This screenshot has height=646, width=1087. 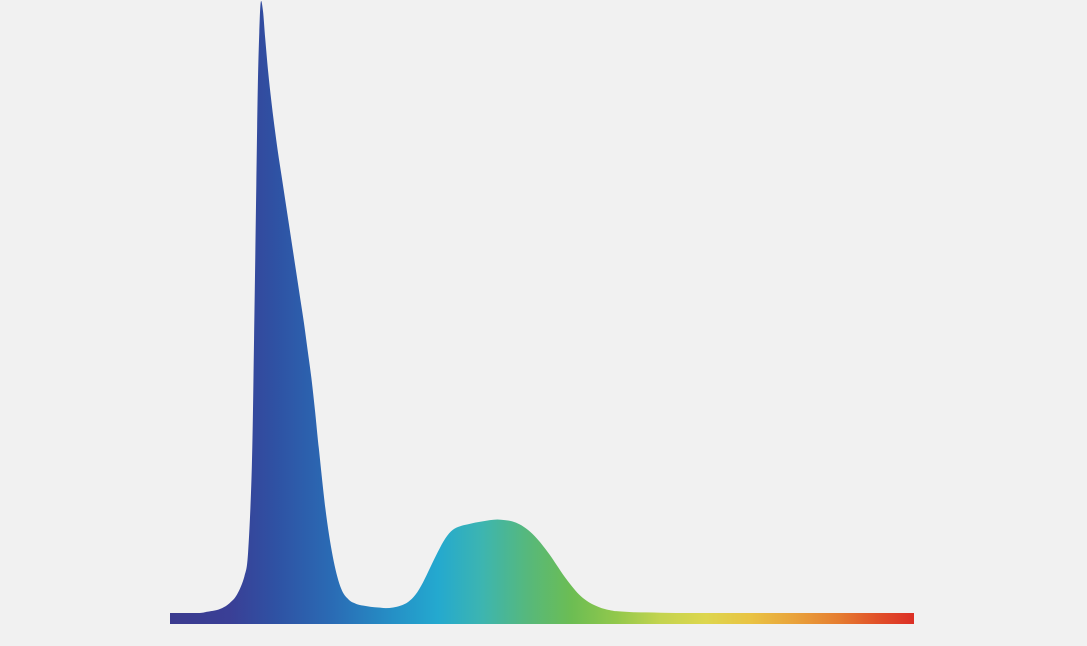 I want to click on baseline-strip, so click(x=542, y=618).